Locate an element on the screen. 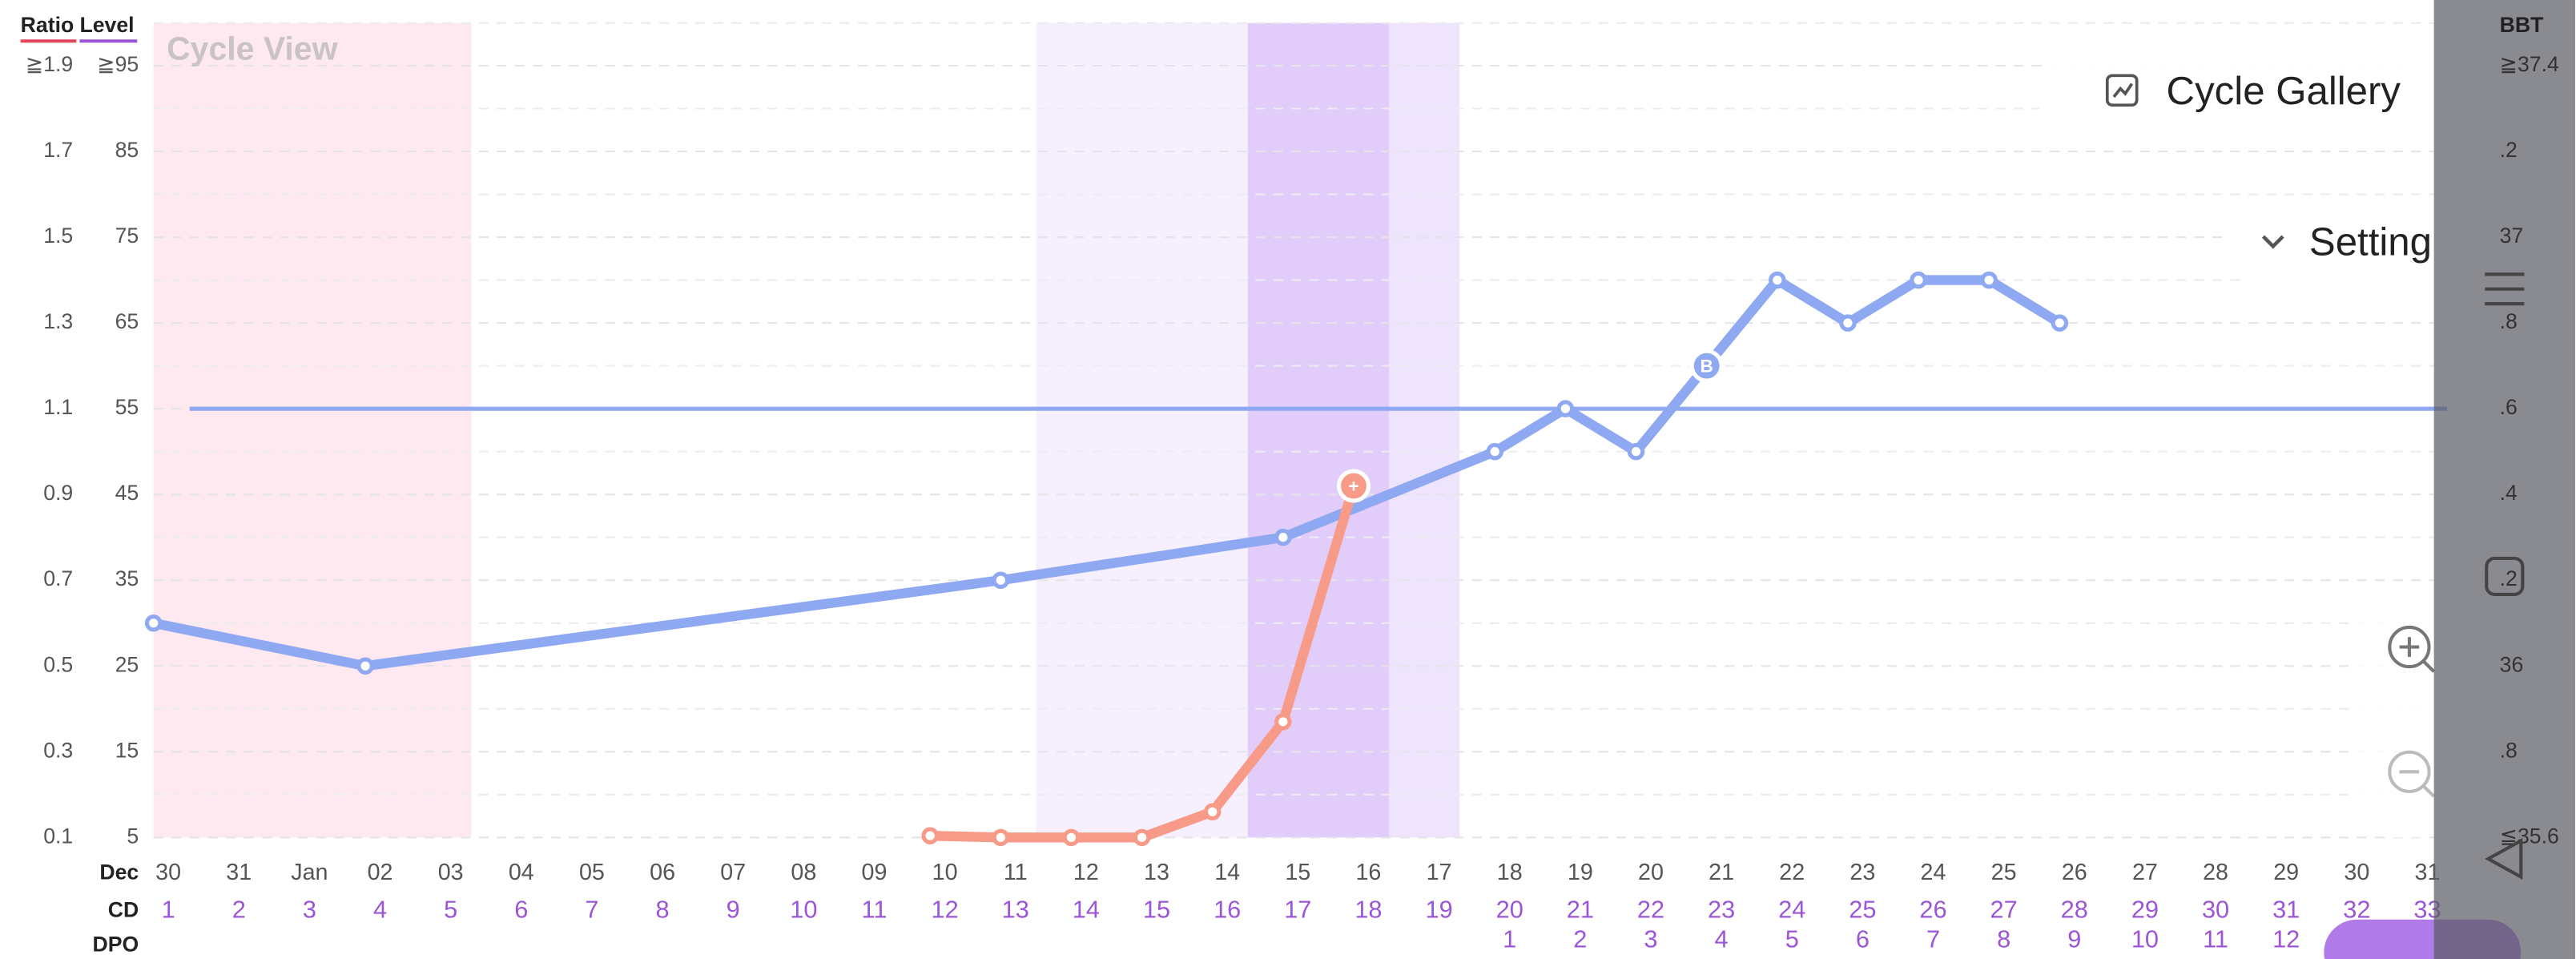  dpo-label: 2 is located at coordinates (1580, 939).